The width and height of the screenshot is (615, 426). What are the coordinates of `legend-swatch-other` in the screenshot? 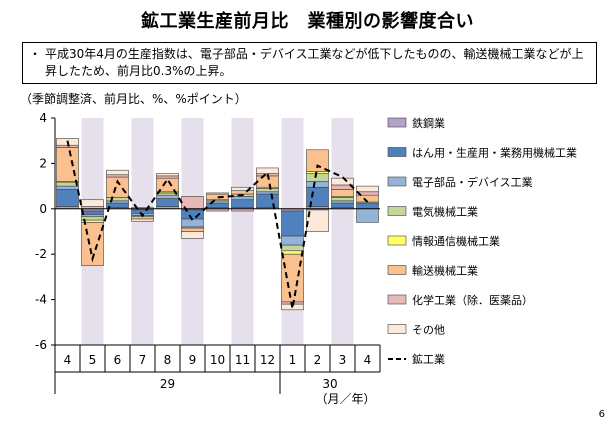 It's located at (397, 329).